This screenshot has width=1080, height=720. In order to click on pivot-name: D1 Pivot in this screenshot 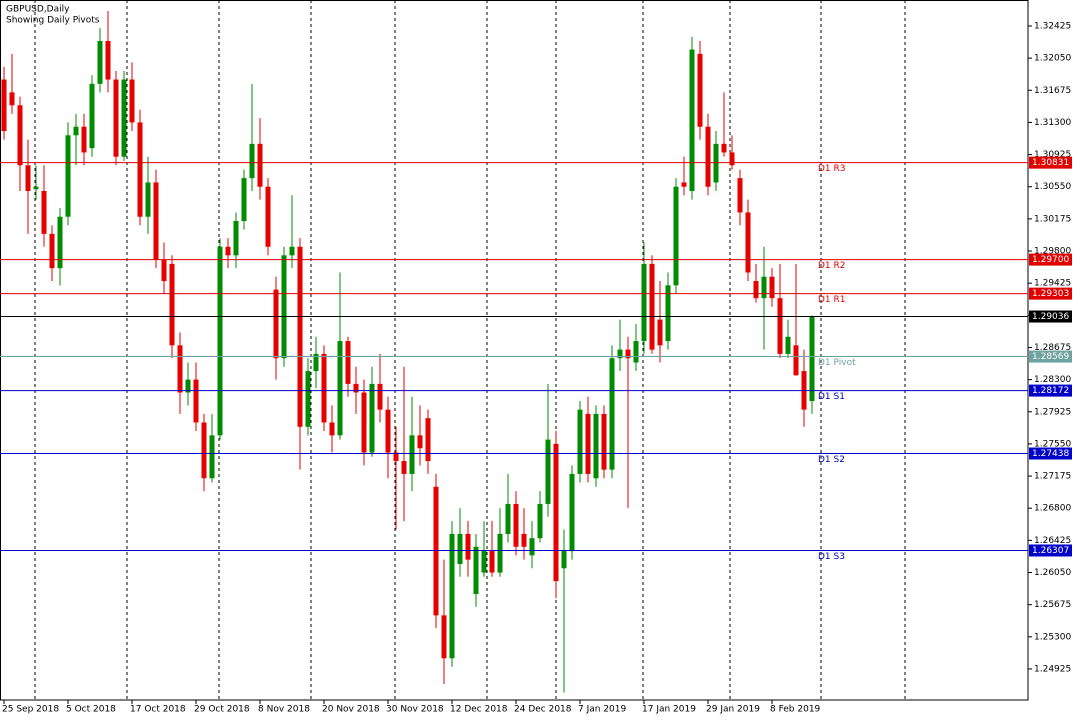, I will do `click(837, 363)`.